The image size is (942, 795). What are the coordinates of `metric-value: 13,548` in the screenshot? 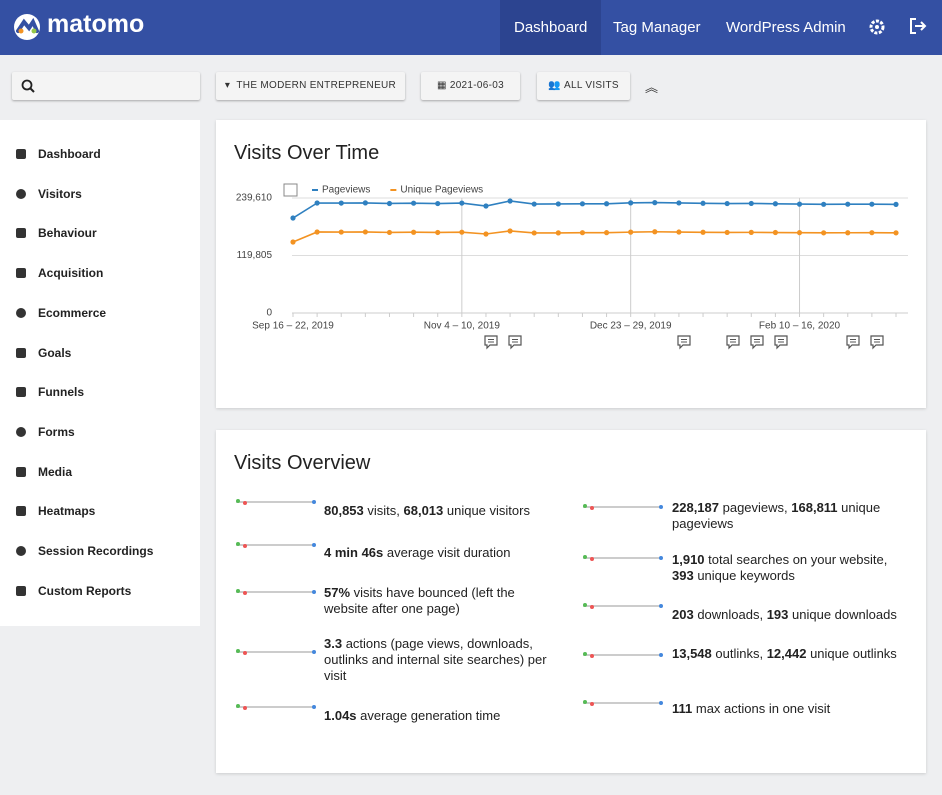 It's located at (692, 653).